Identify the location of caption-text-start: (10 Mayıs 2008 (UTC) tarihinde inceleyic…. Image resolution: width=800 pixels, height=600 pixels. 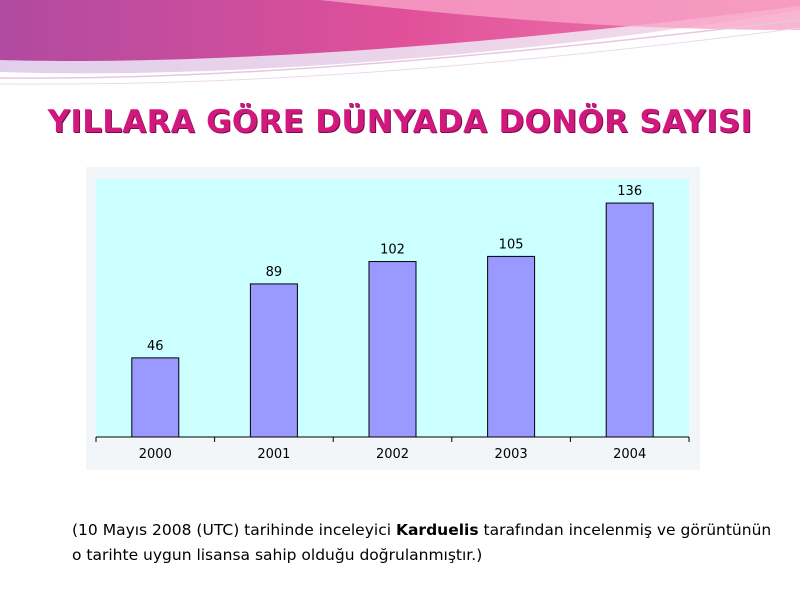
(234, 530).